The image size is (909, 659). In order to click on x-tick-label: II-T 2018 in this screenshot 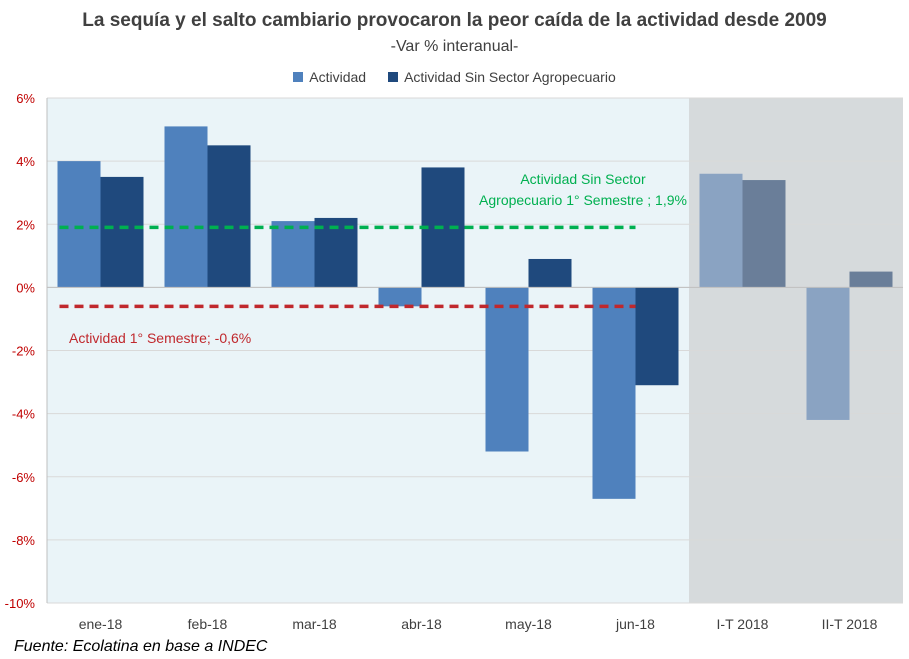, I will do `click(850, 624)`.